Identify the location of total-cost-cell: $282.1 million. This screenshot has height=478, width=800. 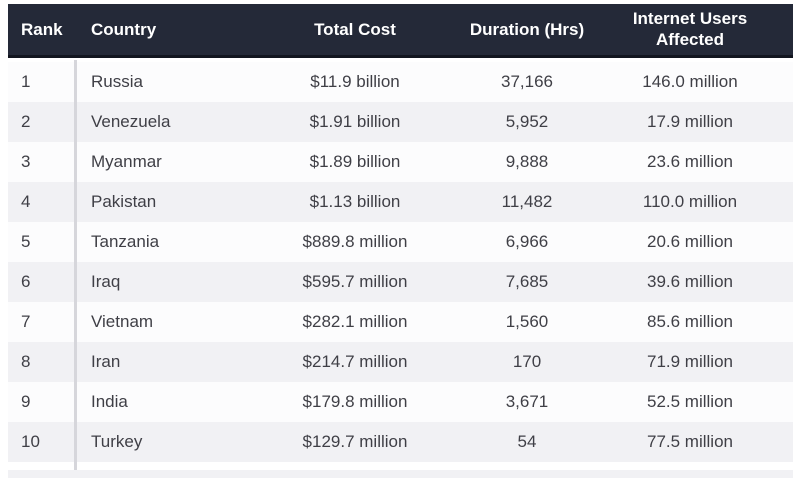
(355, 321).